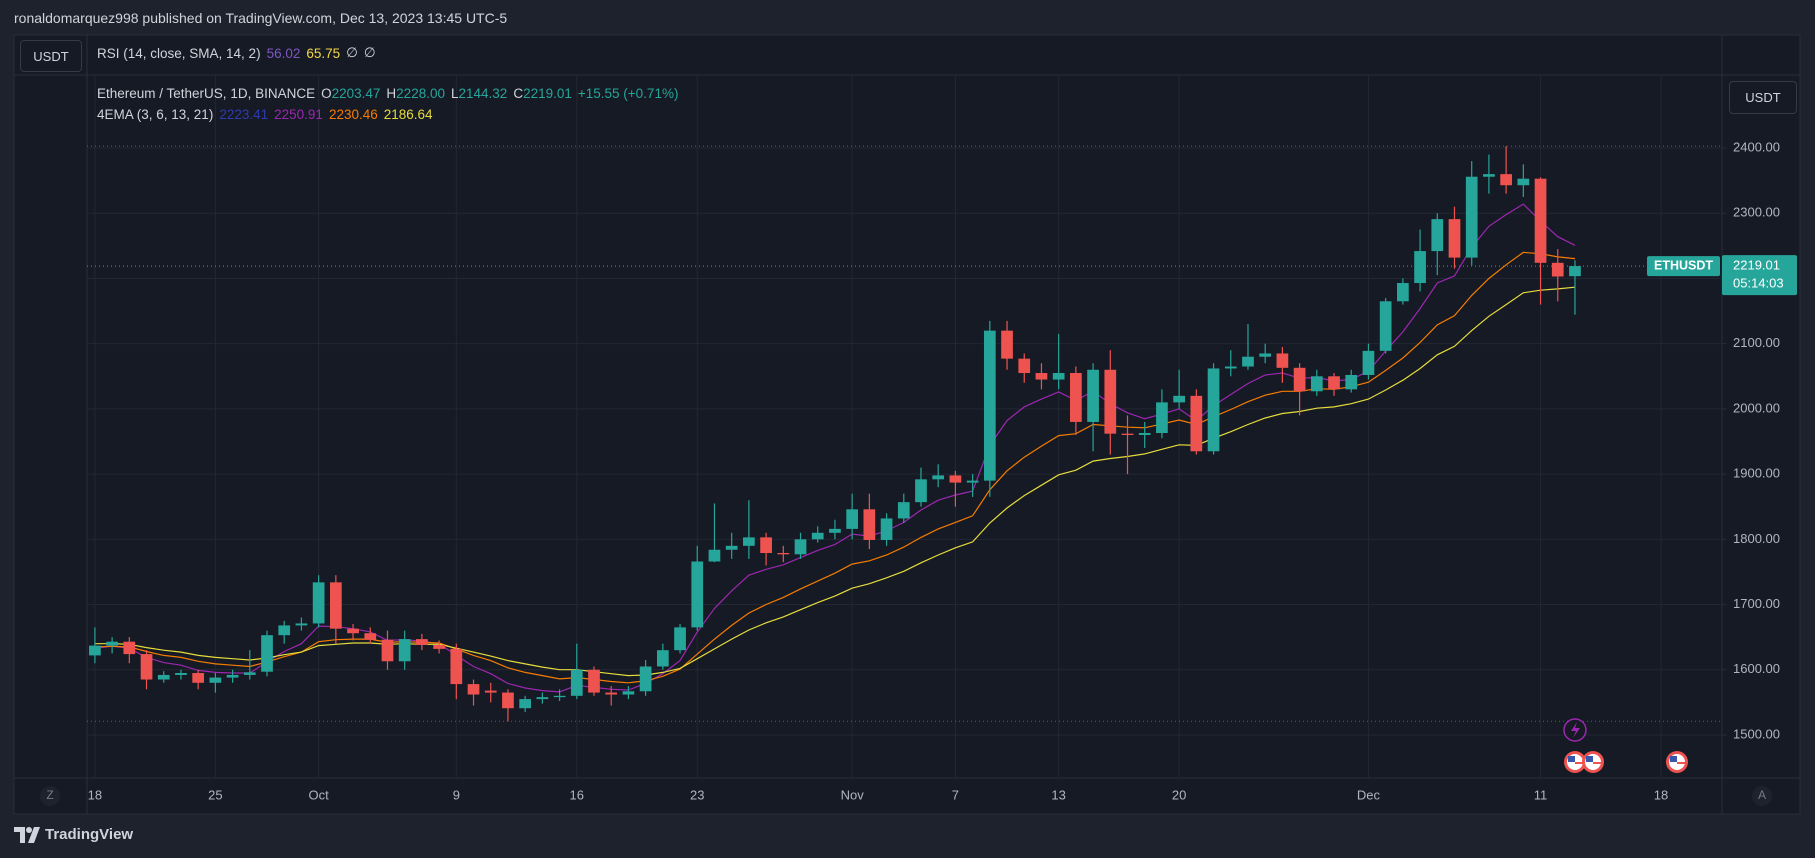  Describe the element at coordinates (1756, 407) in the screenshot. I see `y-tick-label: 2000.00` at that location.